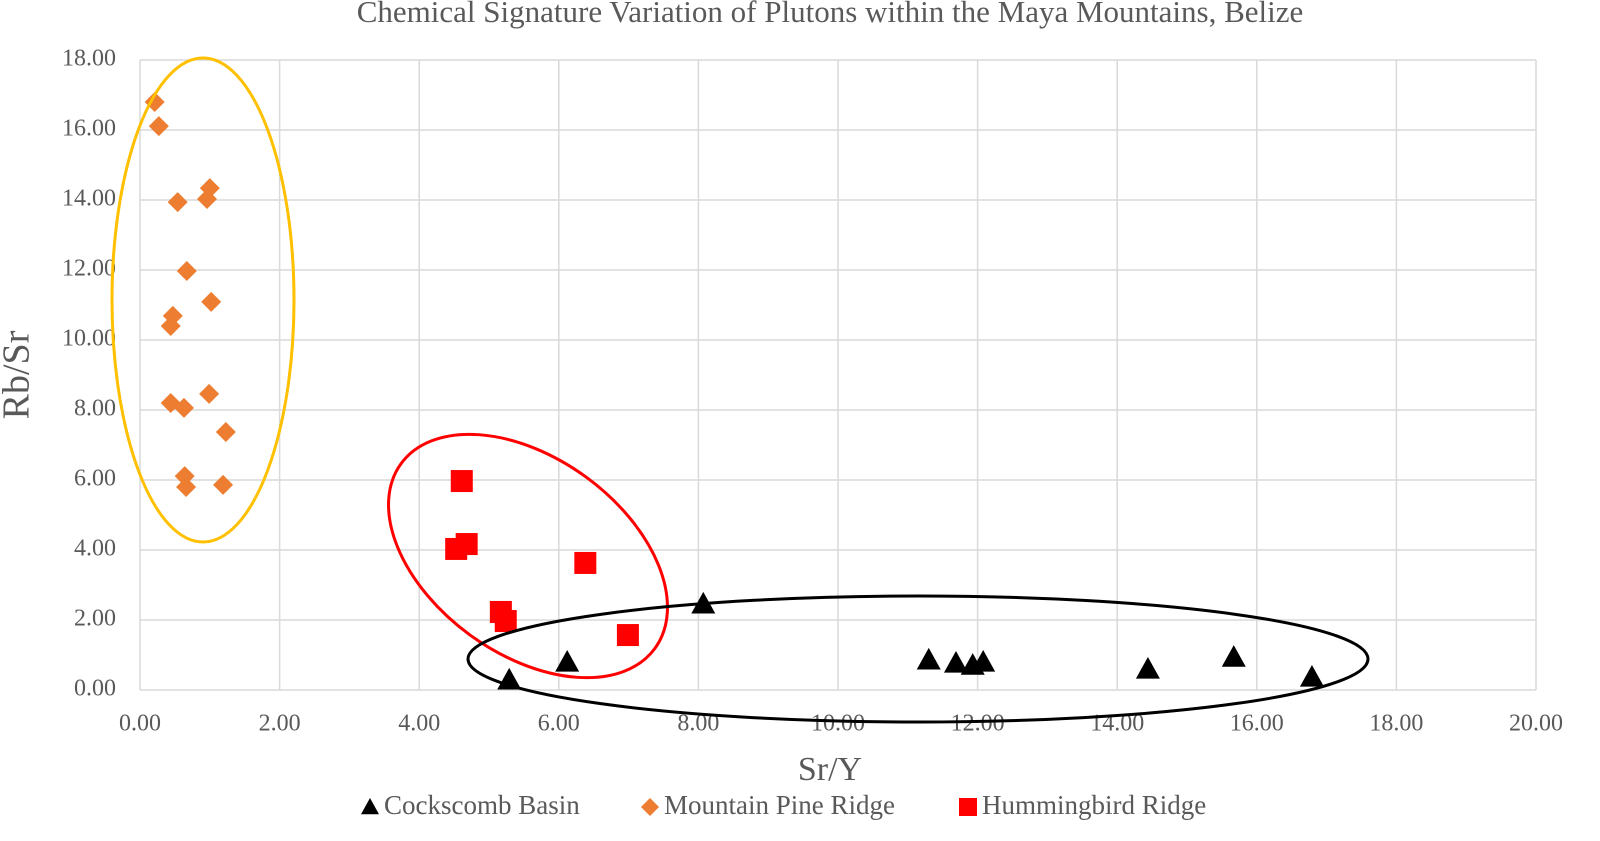 The width and height of the screenshot is (1600, 841). Describe the element at coordinates (95, 689) in the screenshot. I see `y-tick-label: 0.00` at that location.